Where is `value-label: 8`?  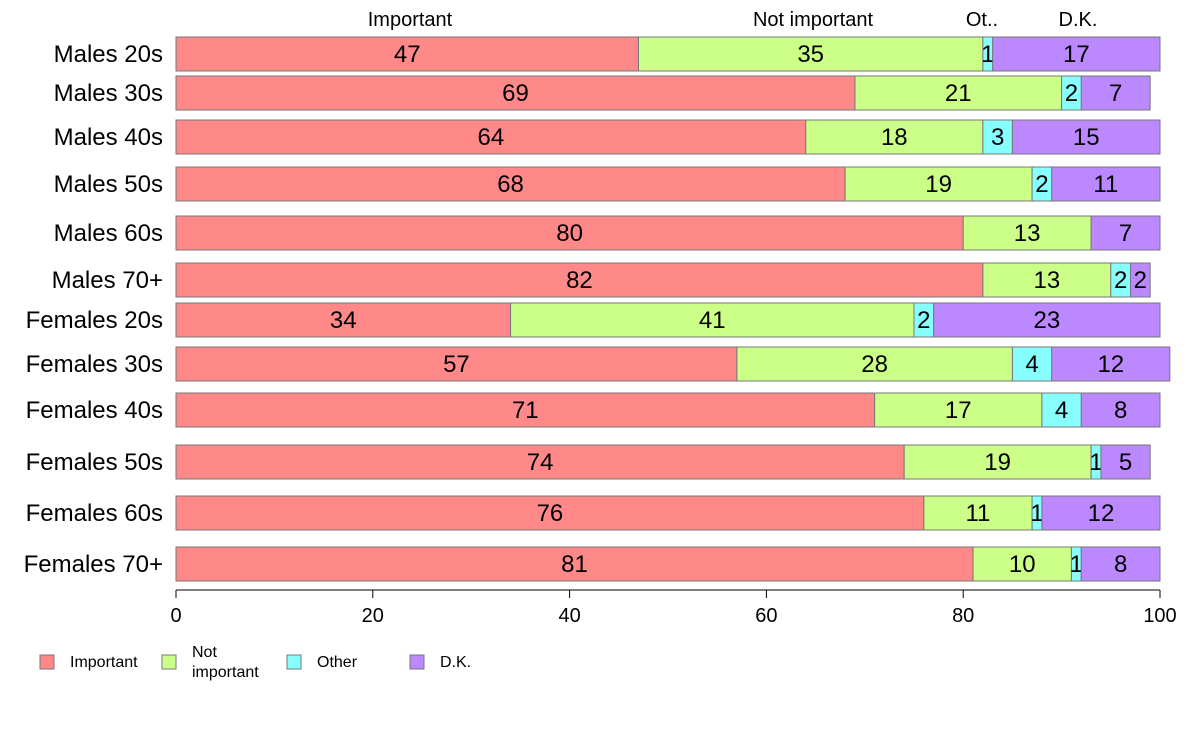
value-label: 8 is located at coordinates (1120, 410).